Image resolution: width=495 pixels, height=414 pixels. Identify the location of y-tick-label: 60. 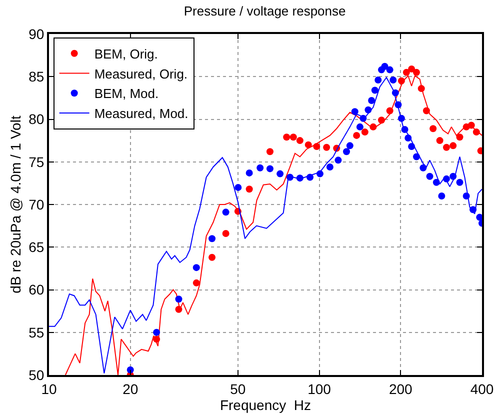
(36, 290).